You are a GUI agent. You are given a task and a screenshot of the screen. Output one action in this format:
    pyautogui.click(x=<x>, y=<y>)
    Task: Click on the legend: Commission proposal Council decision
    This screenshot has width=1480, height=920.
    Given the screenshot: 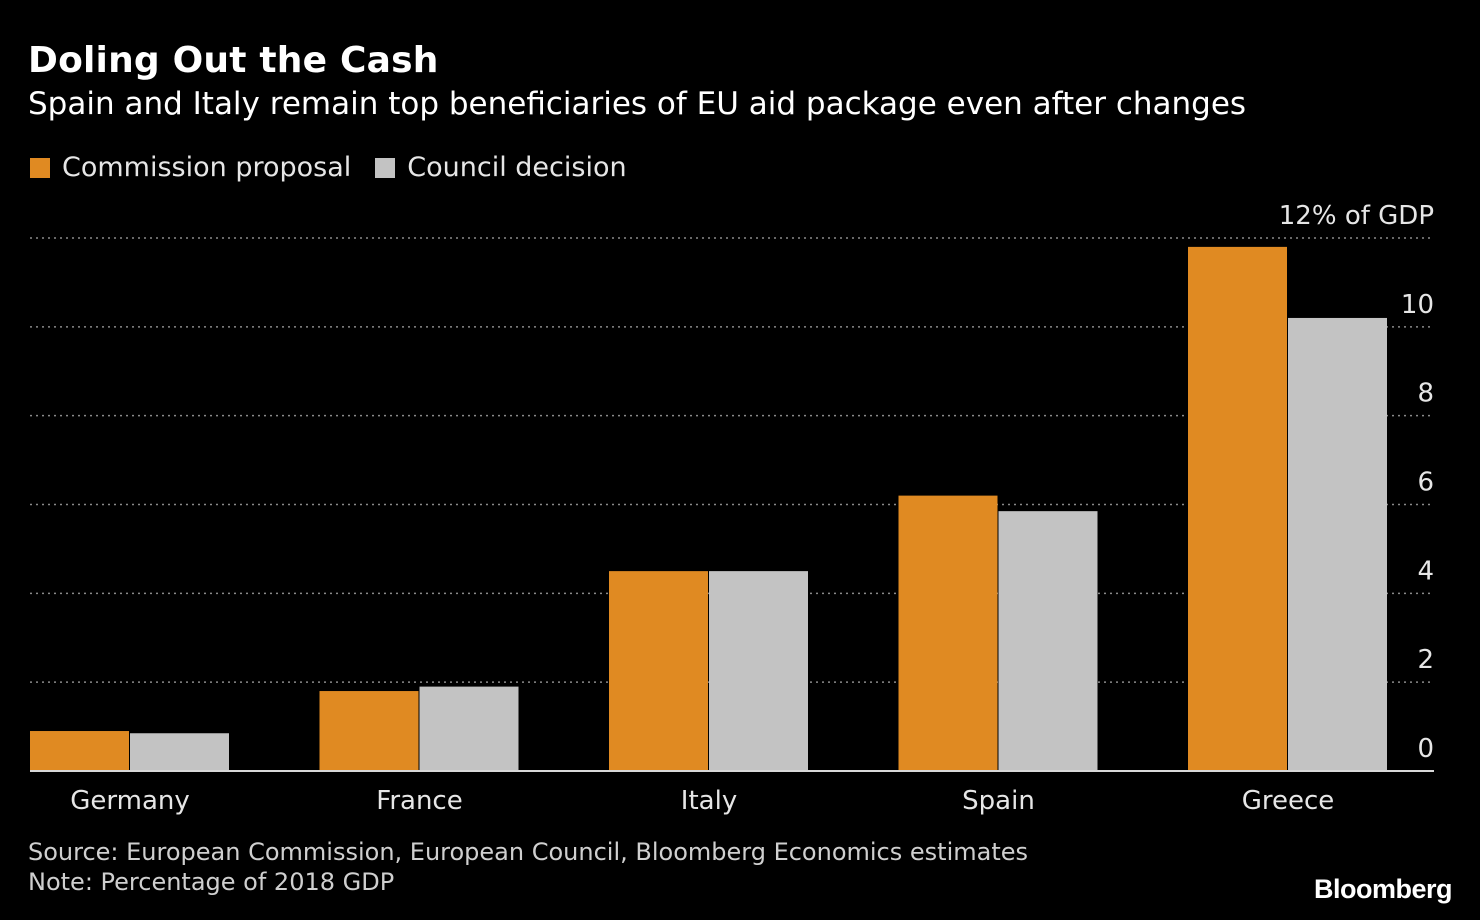 What is the action you would take?
    pyautogui.click(x=340, y=167)
    